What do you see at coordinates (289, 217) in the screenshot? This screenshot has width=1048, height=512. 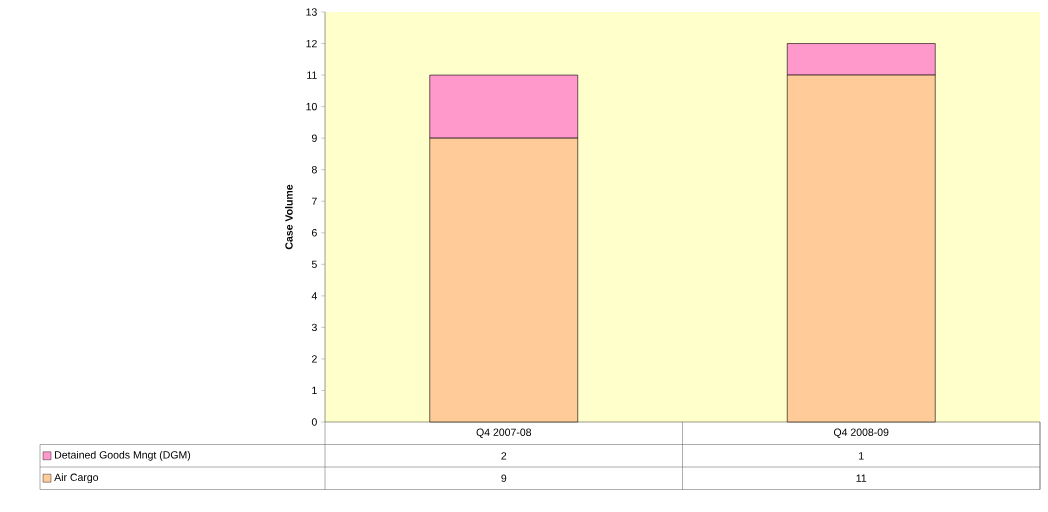 I see `y-axis-title: Case Volume` at bounding box center [289, 217].